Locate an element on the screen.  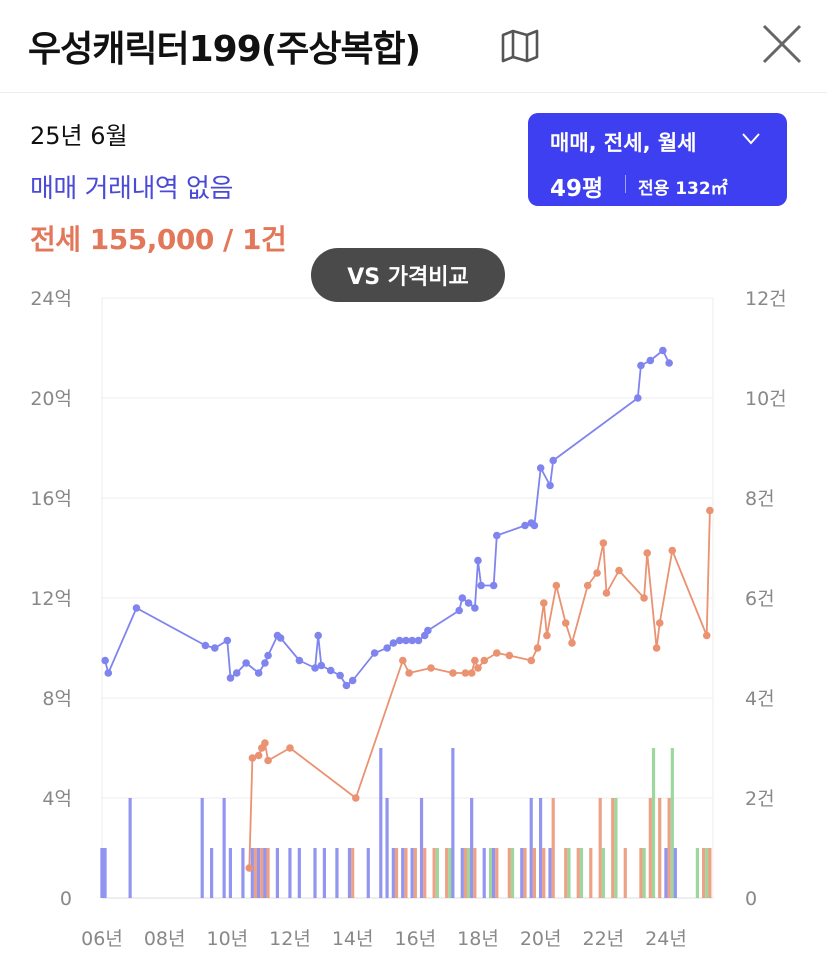
page-title: 우성캐릭터199(주상복합) is located at coordinates (224, 49).